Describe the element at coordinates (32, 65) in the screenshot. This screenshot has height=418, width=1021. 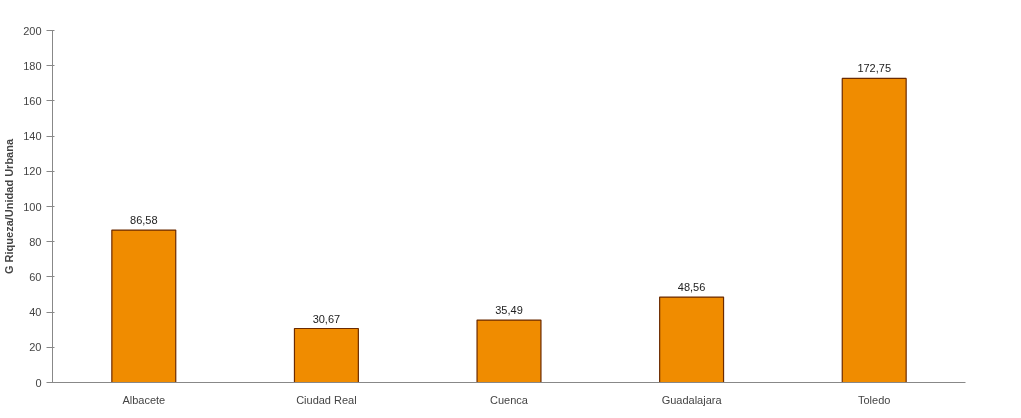
I see `y-tick-label: 180` at that location.